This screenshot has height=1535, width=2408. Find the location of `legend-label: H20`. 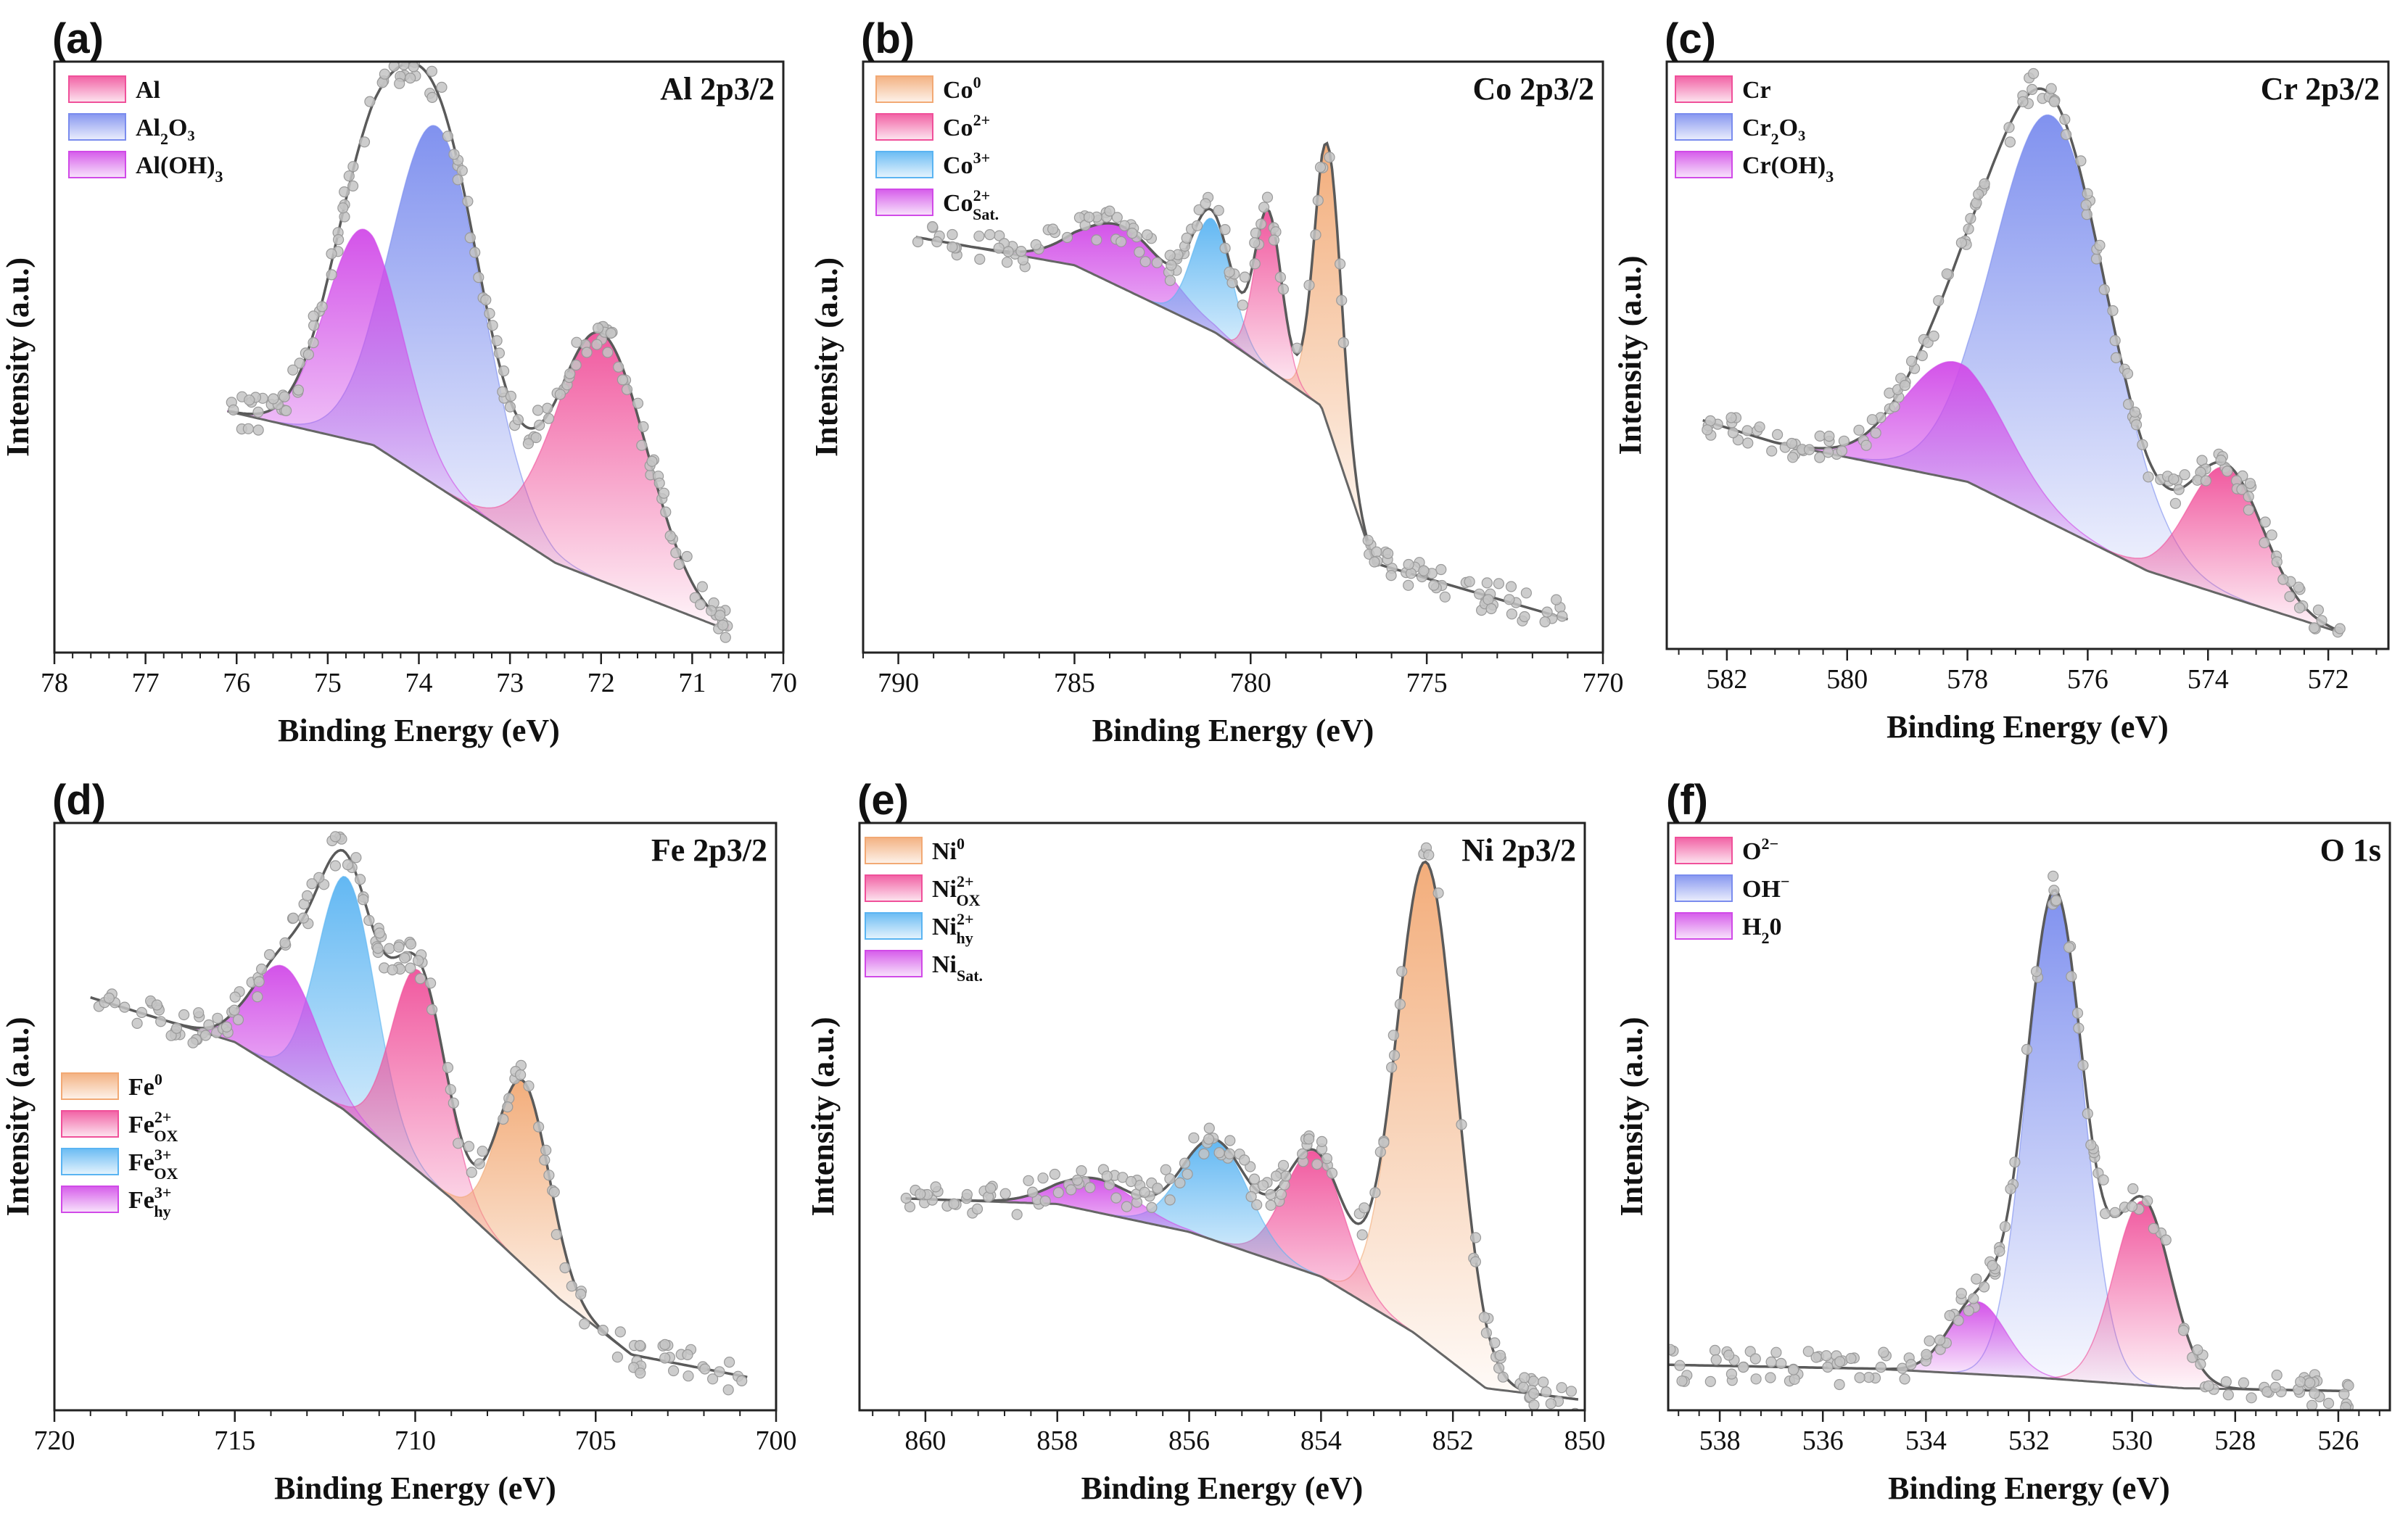

legend-label: H20 is located at coordinates (1761, 930).